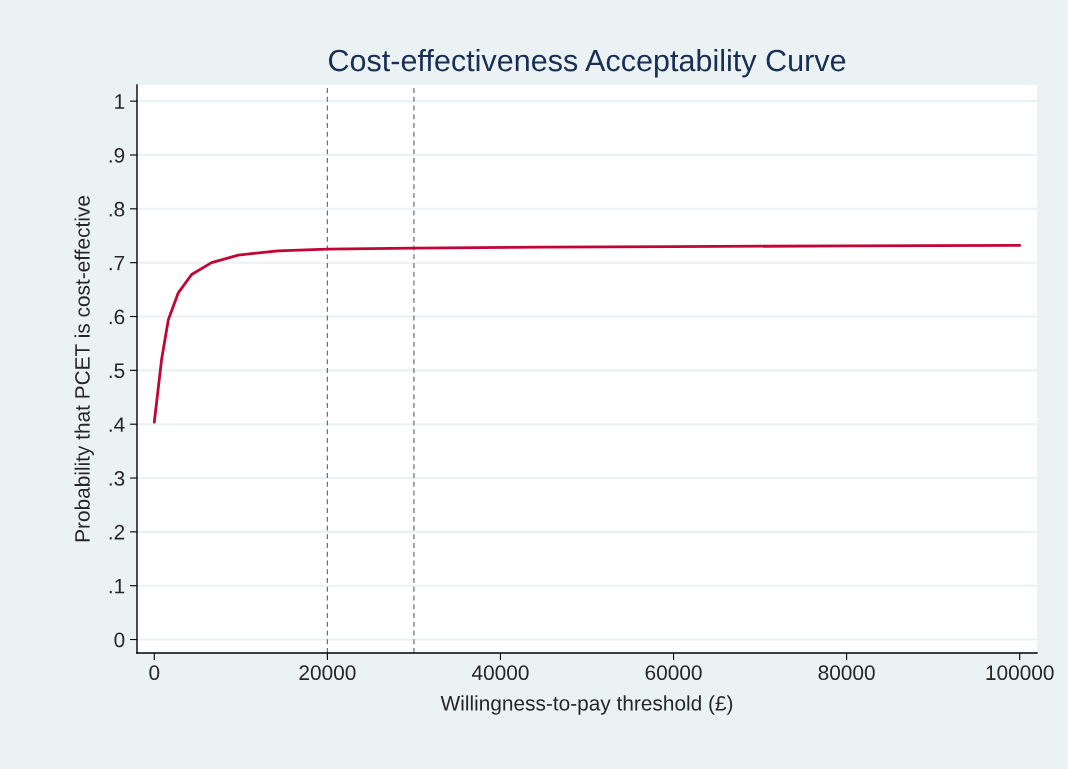  What do you see at coordinates (586, 705) in the screenshot?
I see `x-axis-title: Willingness-to-pay threshold (£)` at bounding box center [586, 705].